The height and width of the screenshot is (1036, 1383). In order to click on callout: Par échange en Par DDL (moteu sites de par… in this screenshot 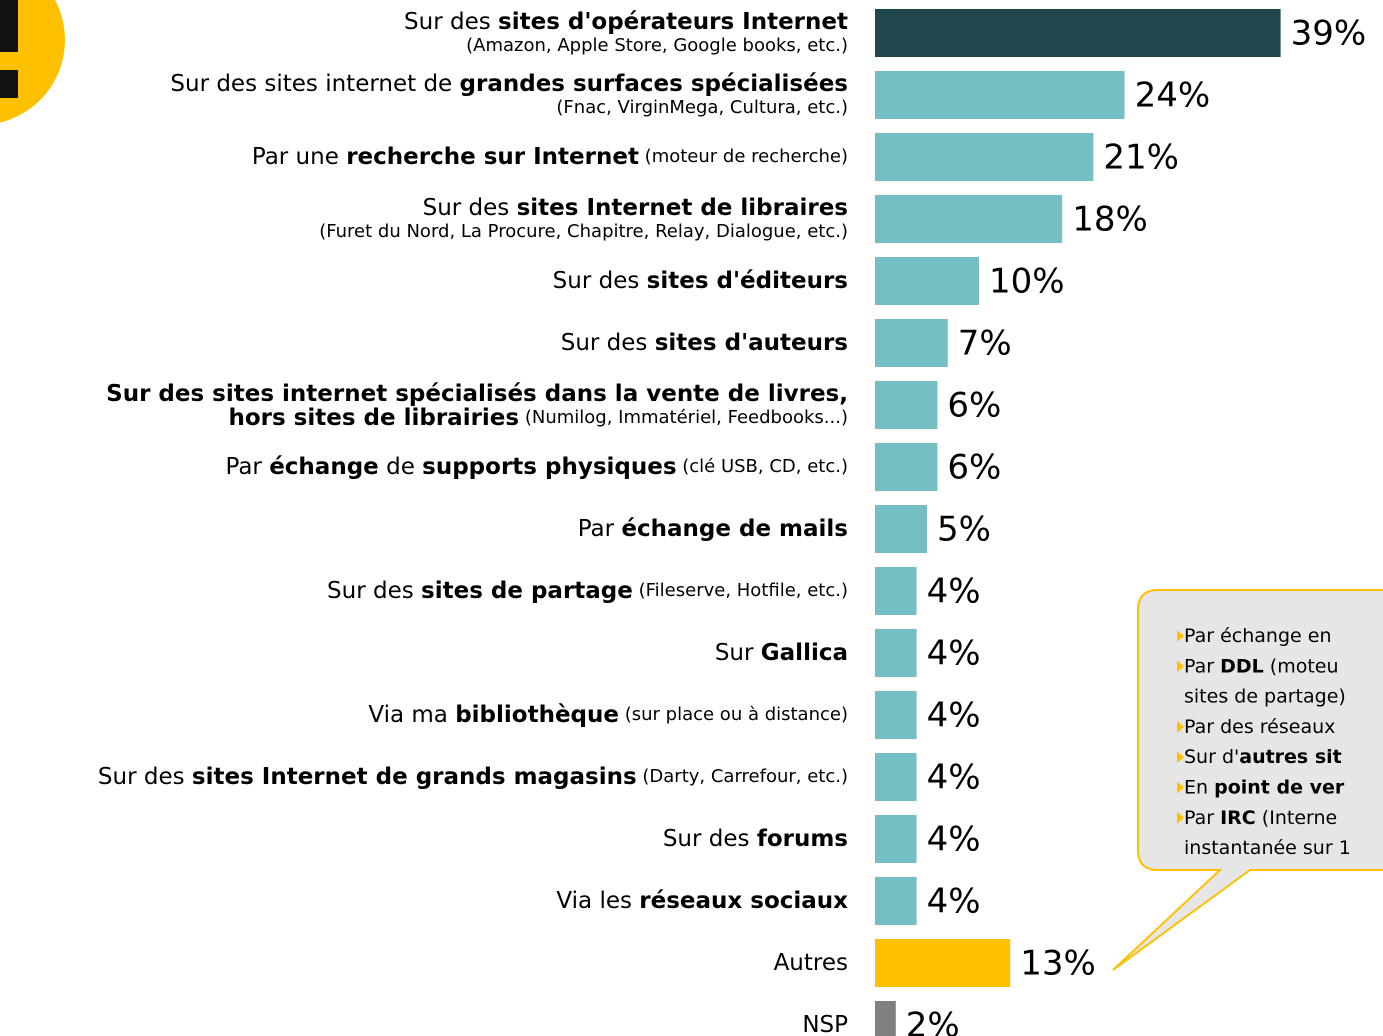, I will do `click(1247, 780)`.